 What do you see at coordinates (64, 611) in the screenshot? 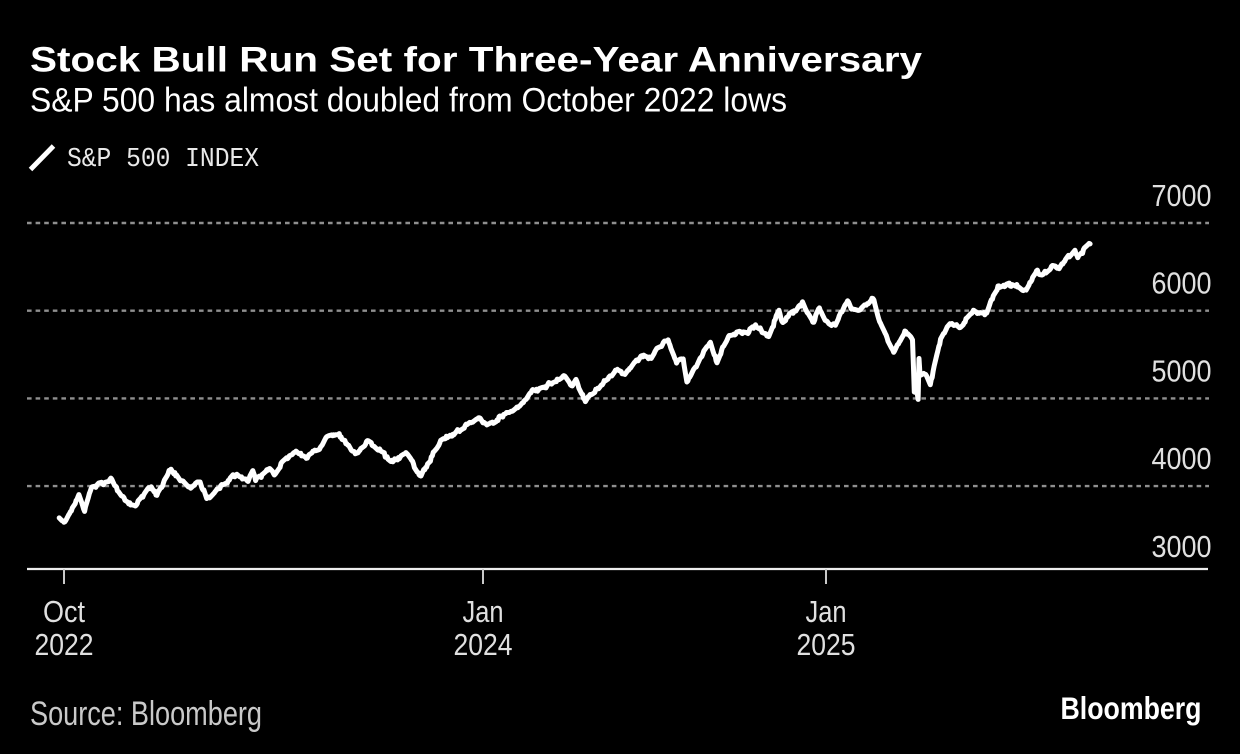
I see `svg-text: Oct` at bounding box center [64, 611].